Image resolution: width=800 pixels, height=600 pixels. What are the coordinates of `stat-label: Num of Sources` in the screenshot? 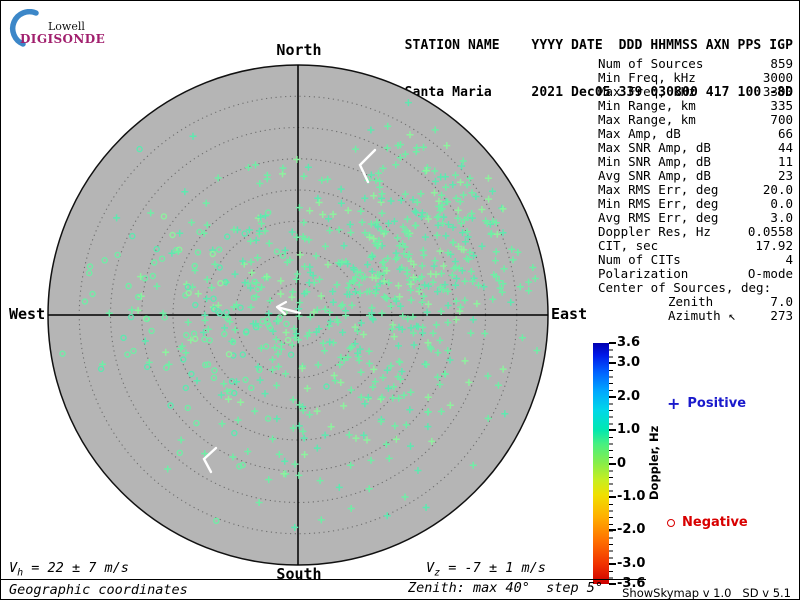 It's located at (651, 63).